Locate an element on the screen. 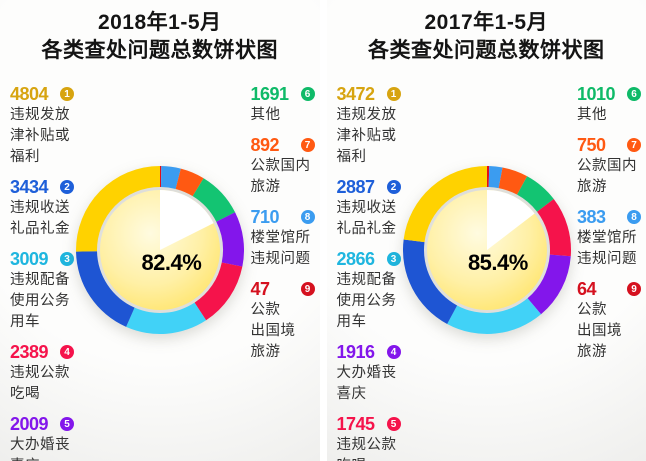 This screenshot has height=461, width=646. legend-value: 64 is located at coordinates (587, 288).